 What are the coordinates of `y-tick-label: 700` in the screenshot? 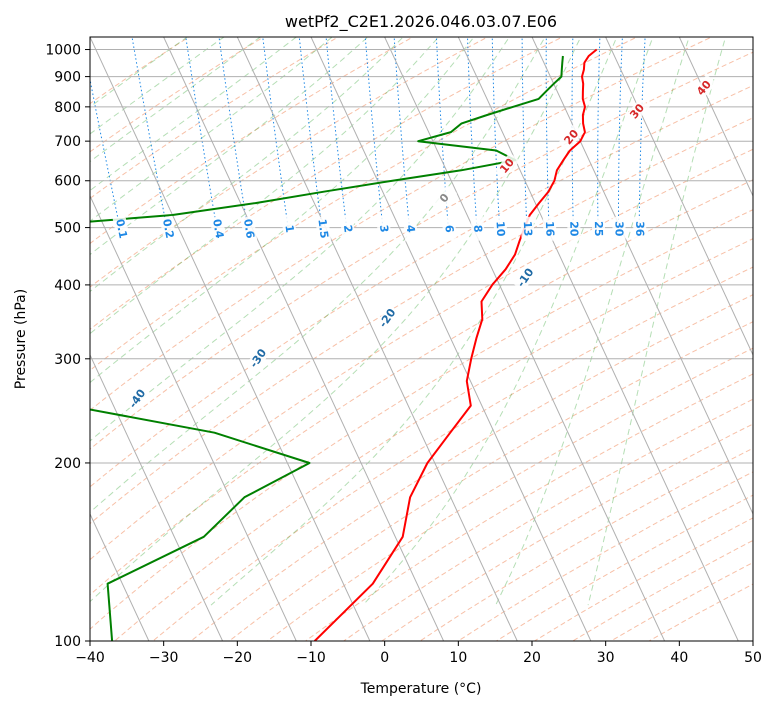 It's located at (67, 142).